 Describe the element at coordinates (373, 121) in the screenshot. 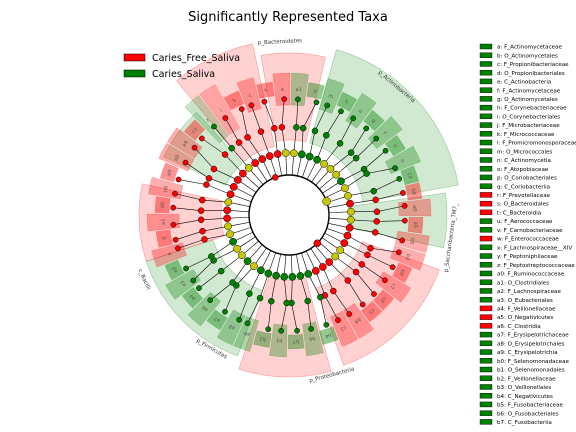

I see `clade-label: g` at that location.